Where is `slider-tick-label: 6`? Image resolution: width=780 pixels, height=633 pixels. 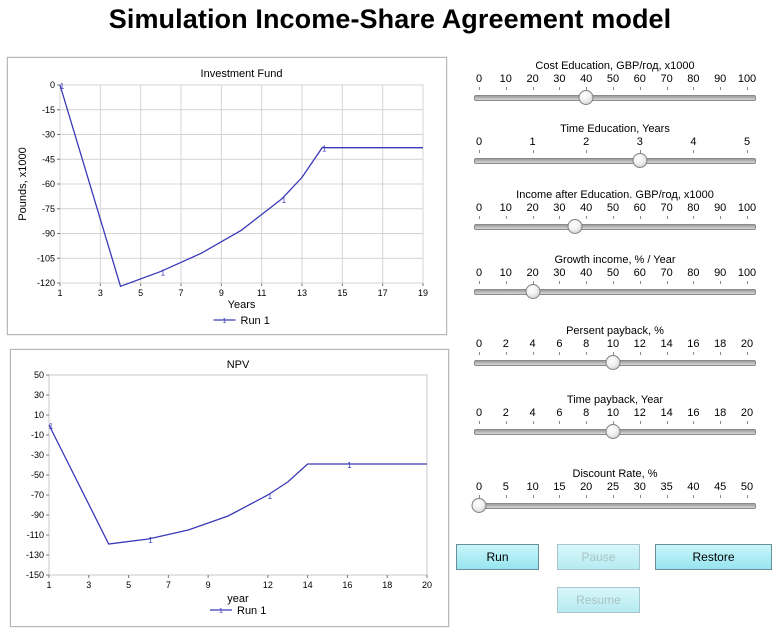 slider-tick-label: 6 is located at coordinates (559, 413).